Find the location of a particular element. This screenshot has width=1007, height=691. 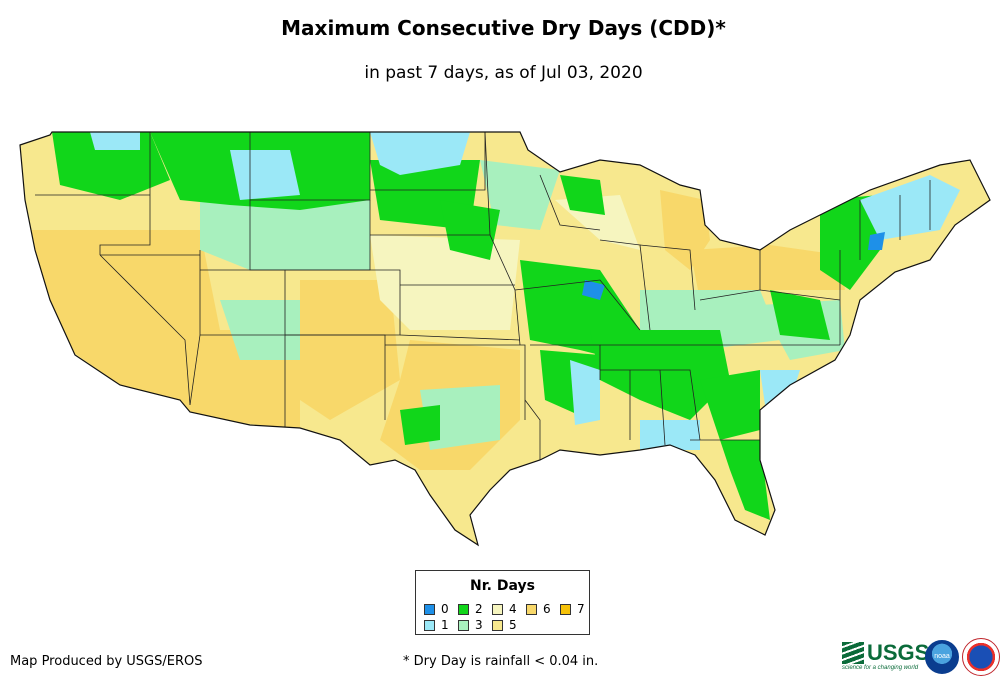

map-title: Maximum Consecutive Dry Days (CDD)* is located at coordinates (503, 28).